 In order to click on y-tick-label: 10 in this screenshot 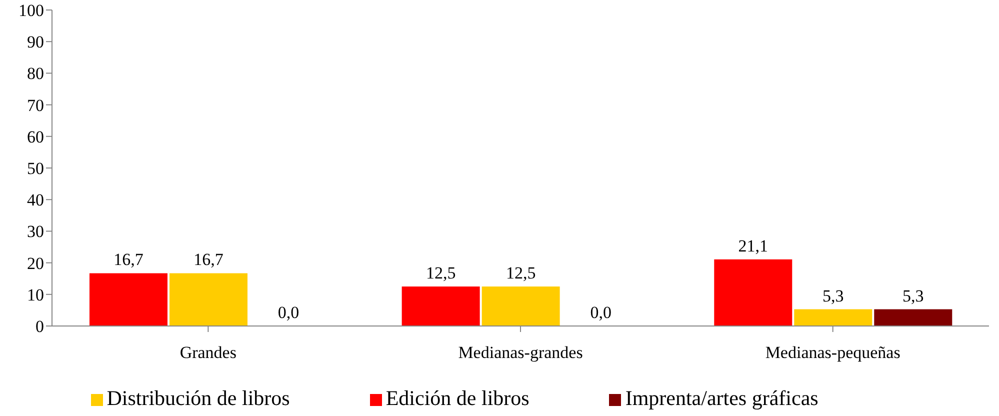, I will do `click(35, 294)`.